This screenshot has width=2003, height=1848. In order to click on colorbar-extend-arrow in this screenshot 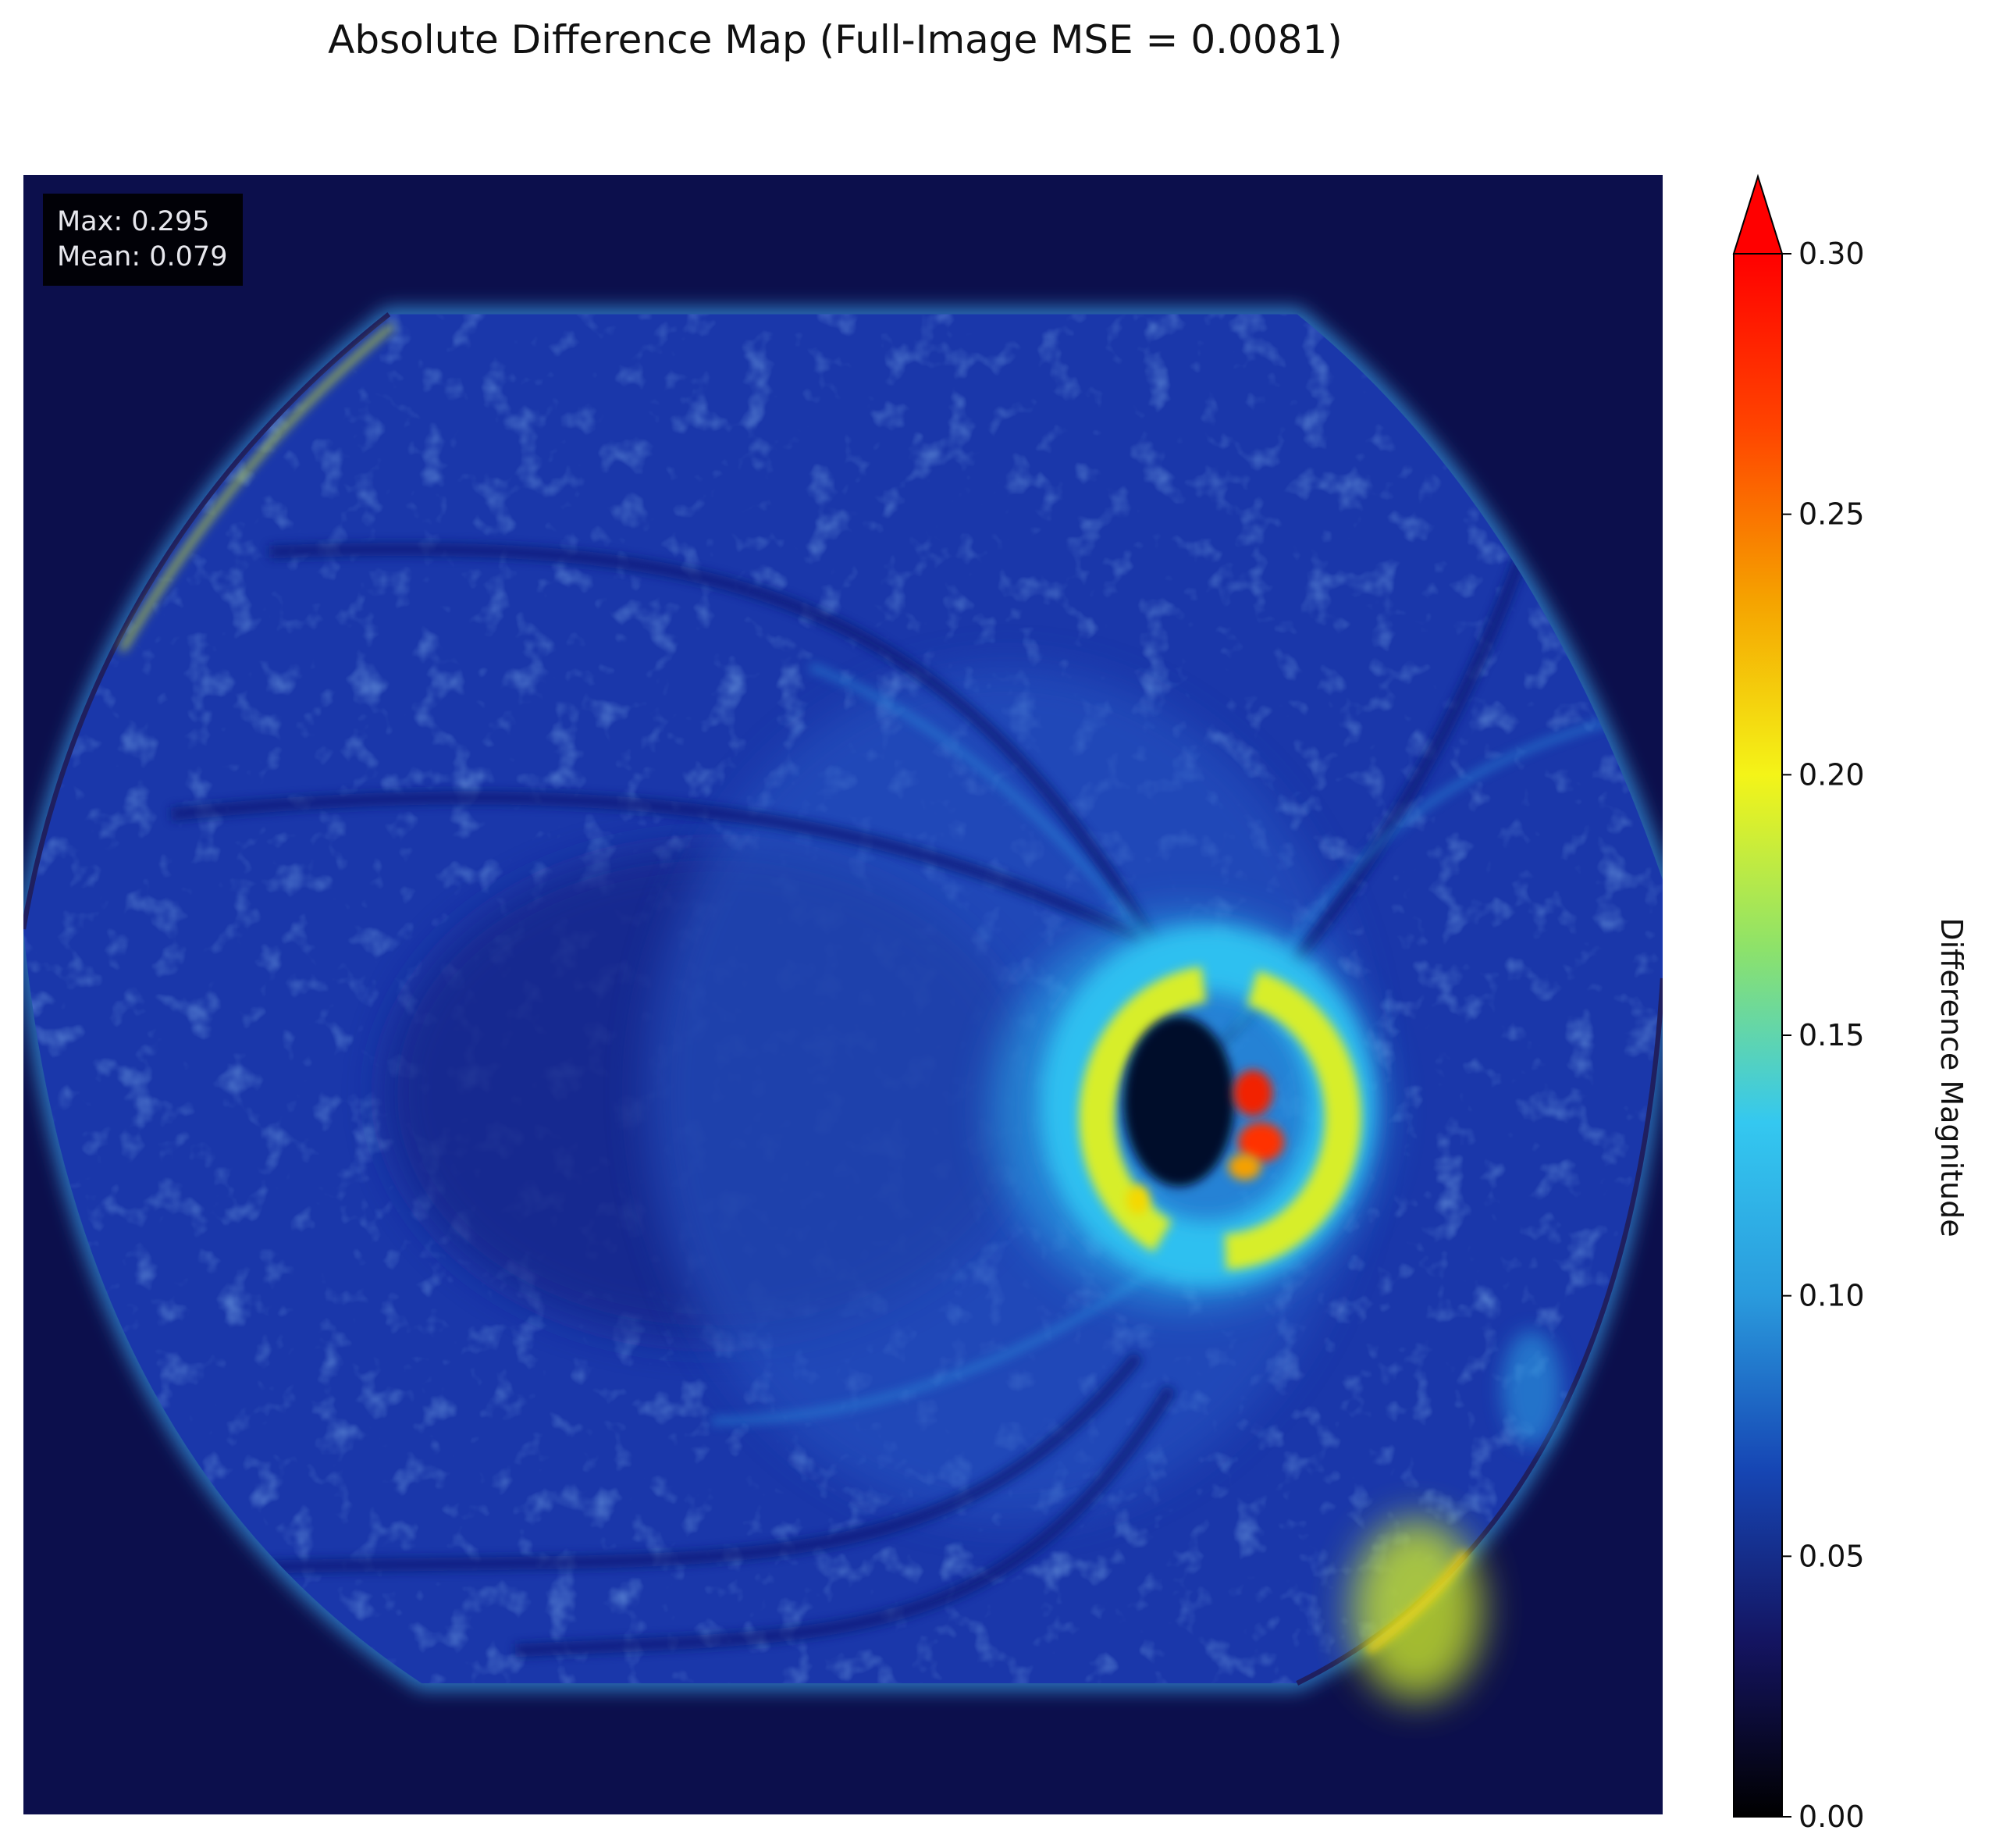, I will do `click(1758, 214)`.